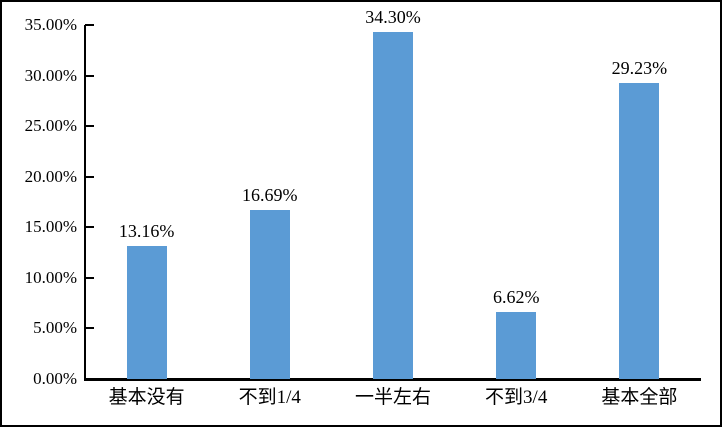  What do you see at coordinates (146, 397) in the screenshot?
I see `x-category-label: 基本没有` at bounding box center [146, 397].